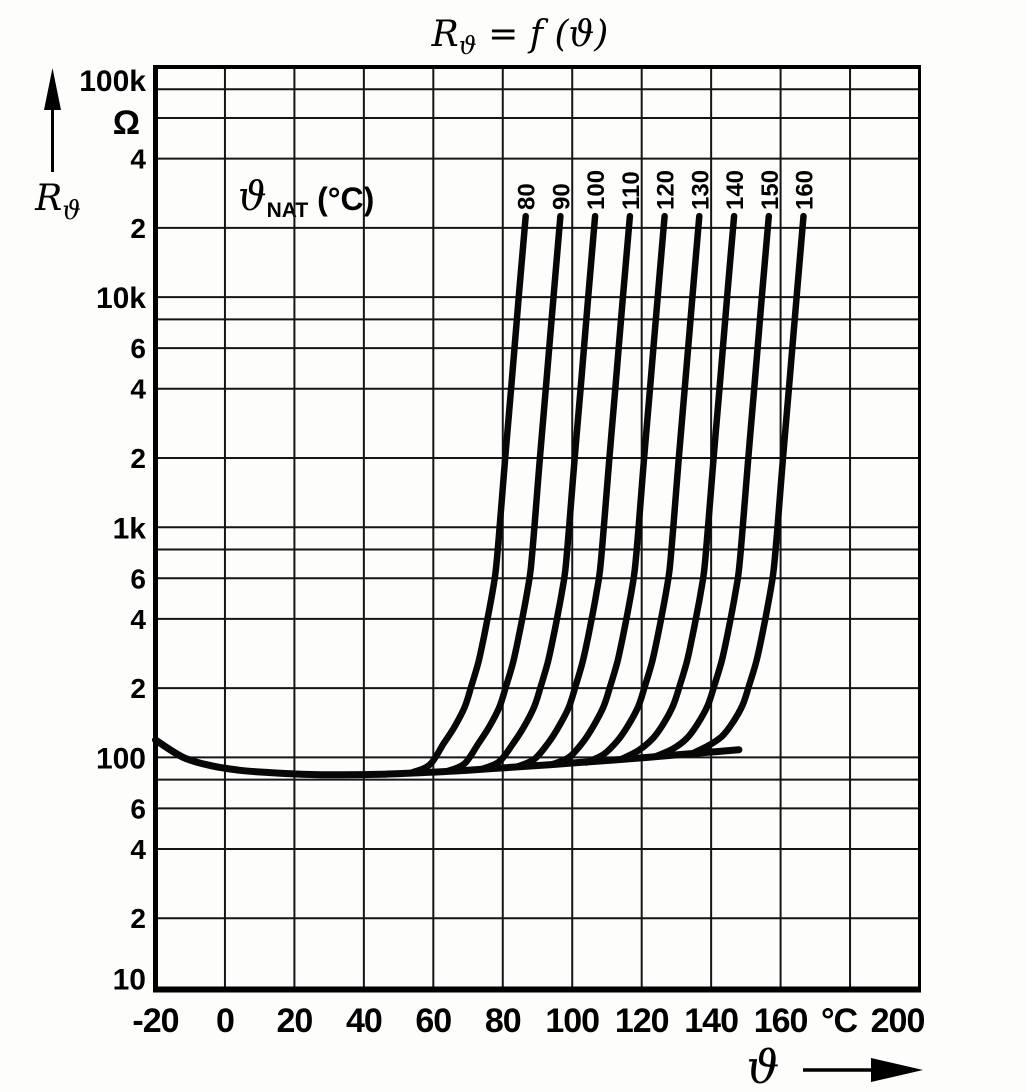 The width and height of the screenshot is (1027, 1092). I want to click on curve-label-100: 100, so click(596, 190).